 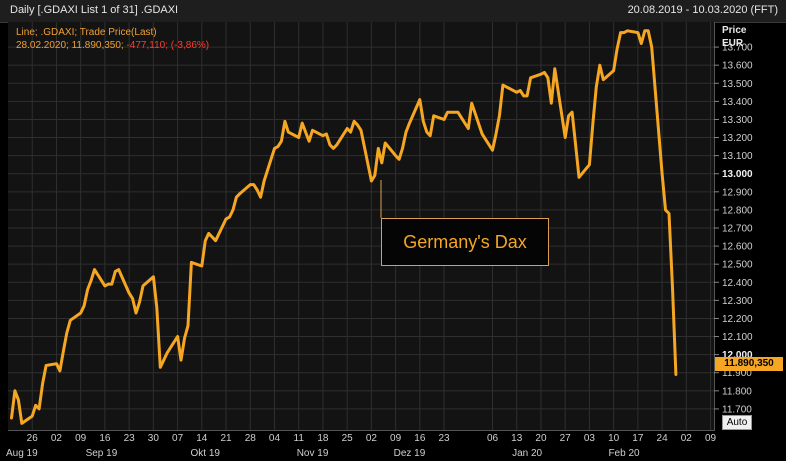 I want to click on y-tick-label: 13.400, so click(x=737, y=102).